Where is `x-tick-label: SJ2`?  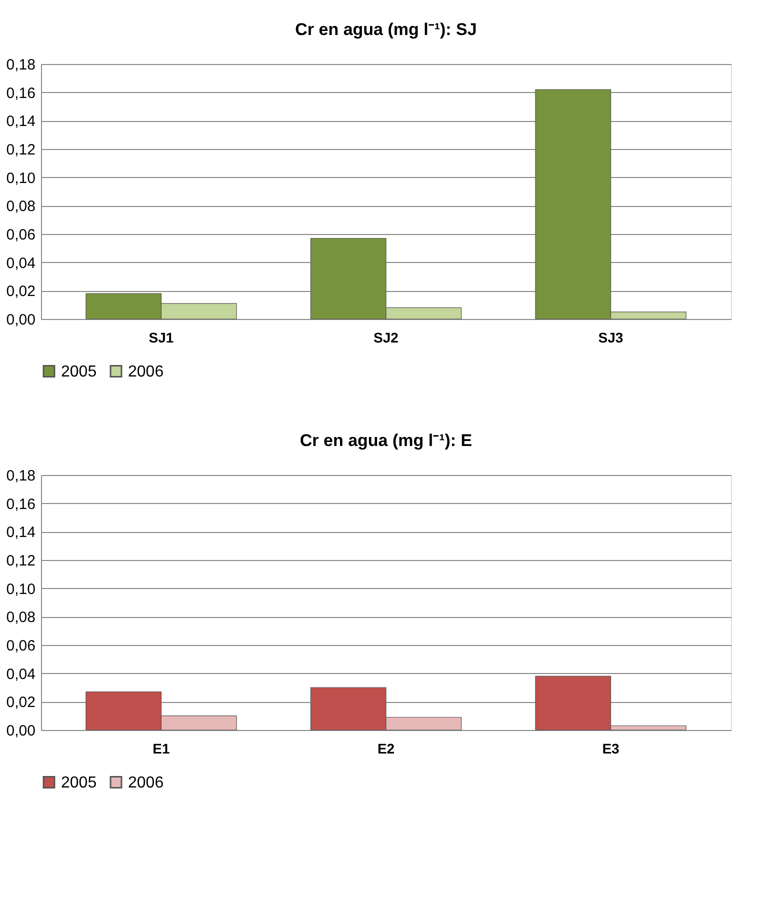
x-tick-label: SJ2 is located at coordinates (386, 338).